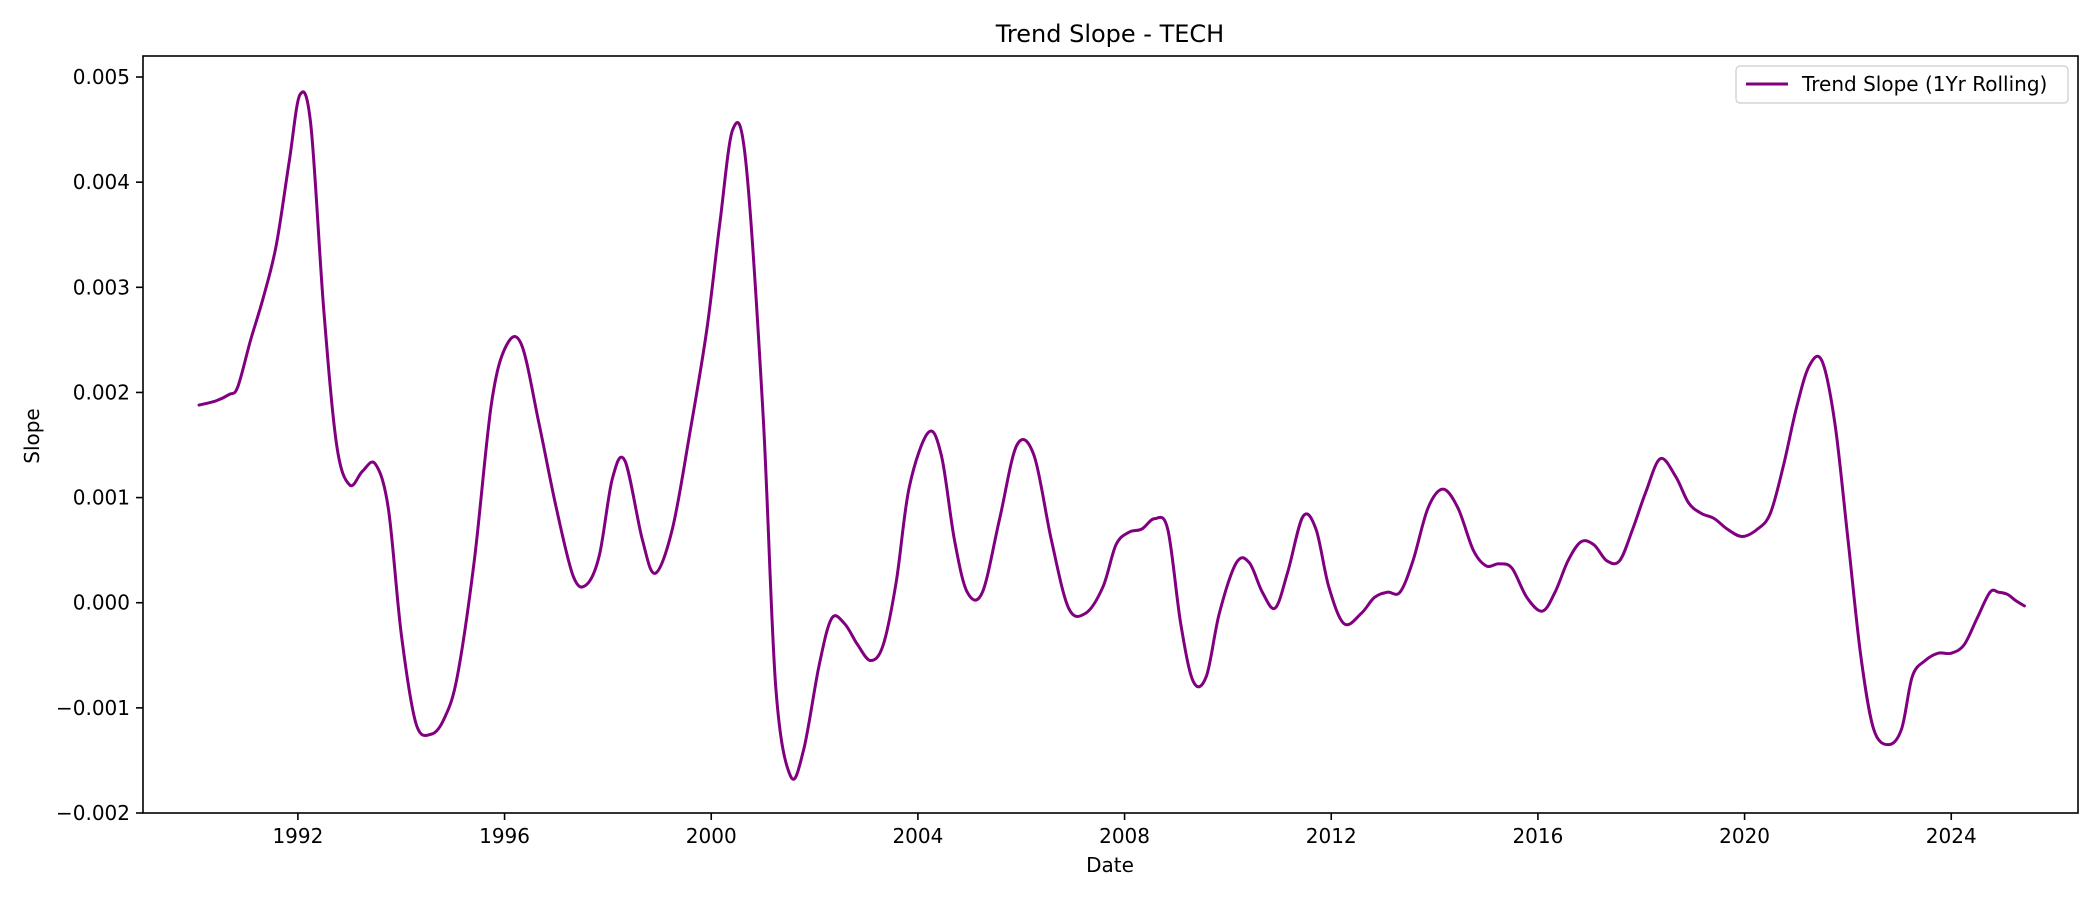 Image resolution: width=2100 pixels, height=904 pixels. Describe the element at coordinates (101, 182) in the screenshot. I see `y-tick-label: 0.004` at that location.